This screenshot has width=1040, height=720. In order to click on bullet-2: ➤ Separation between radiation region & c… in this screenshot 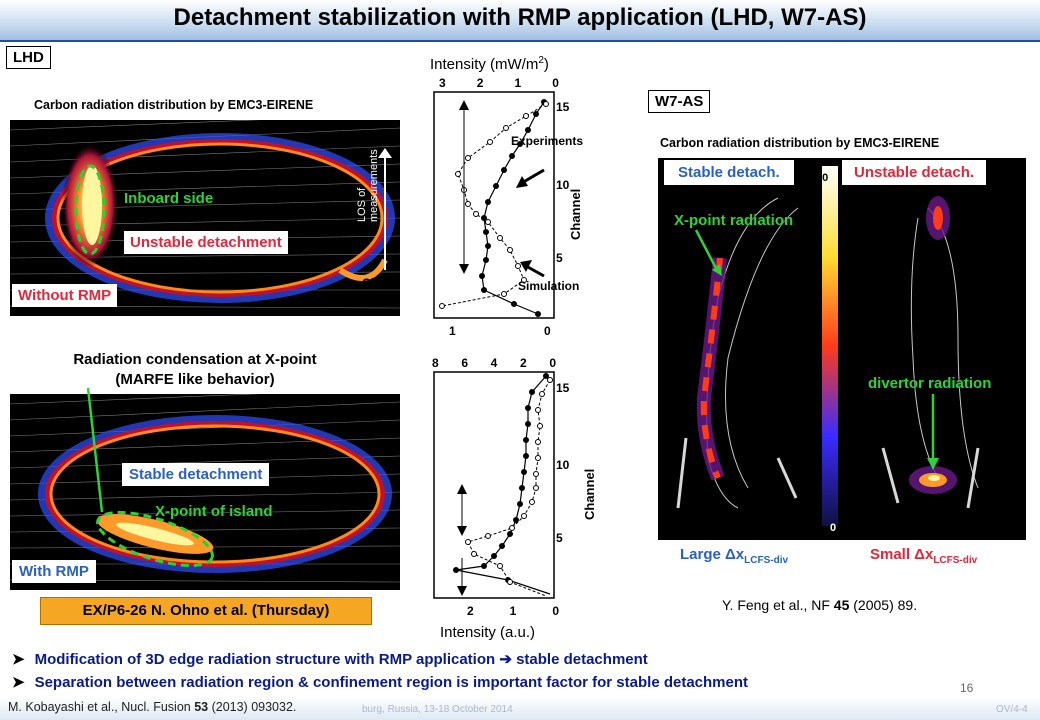, I will do `click(380, 682)`.